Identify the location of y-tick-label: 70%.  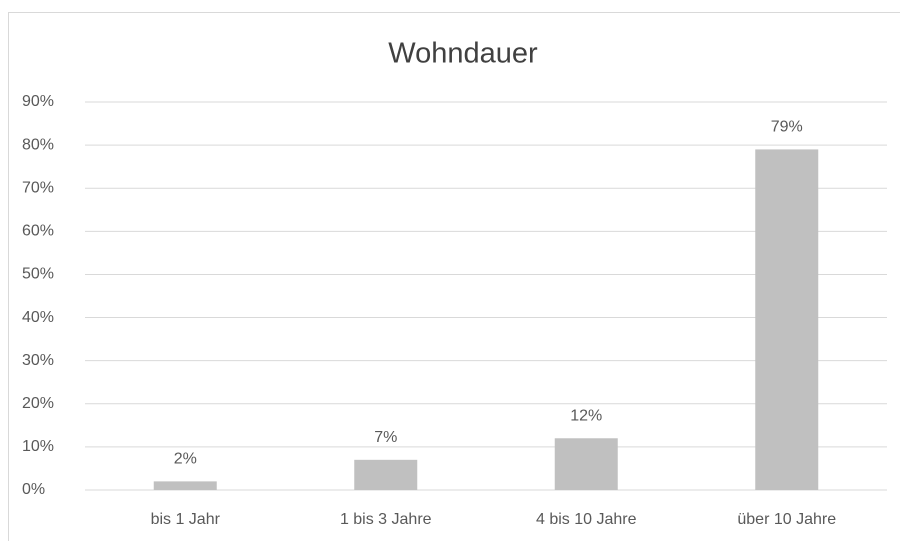
(38, 187).